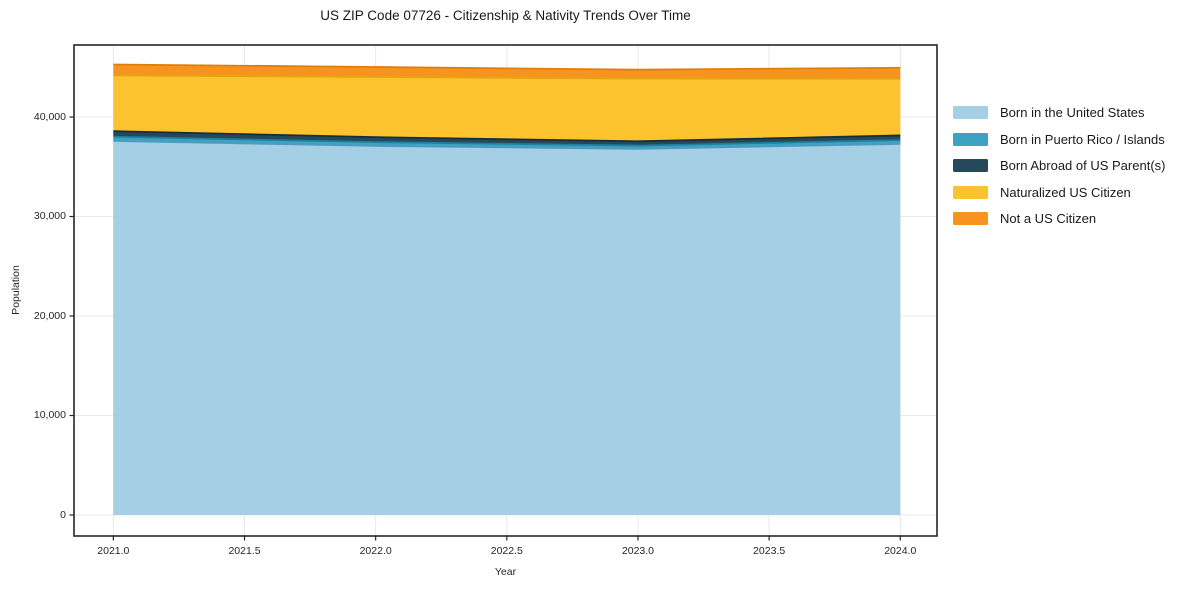  What do you see at coordinates (49, 415) in the screenshot?
I see `y-tick-label: 10,000` at bounding box center [49, 415].